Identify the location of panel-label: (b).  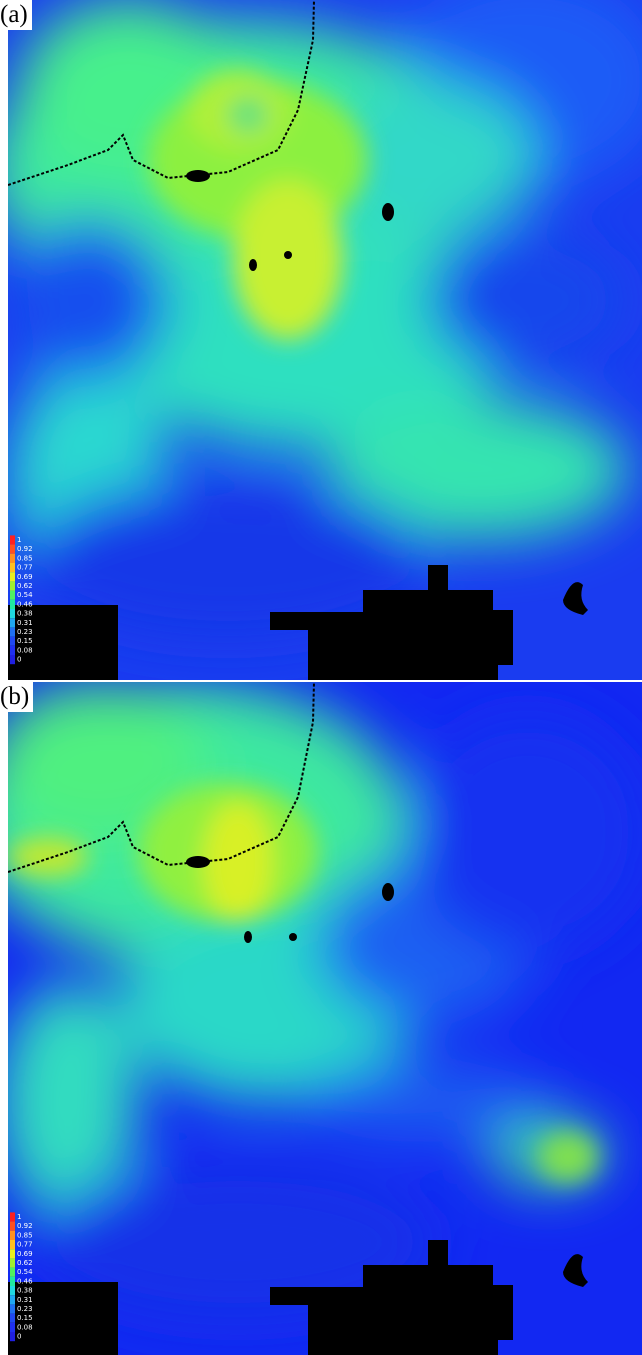
(17, 697).